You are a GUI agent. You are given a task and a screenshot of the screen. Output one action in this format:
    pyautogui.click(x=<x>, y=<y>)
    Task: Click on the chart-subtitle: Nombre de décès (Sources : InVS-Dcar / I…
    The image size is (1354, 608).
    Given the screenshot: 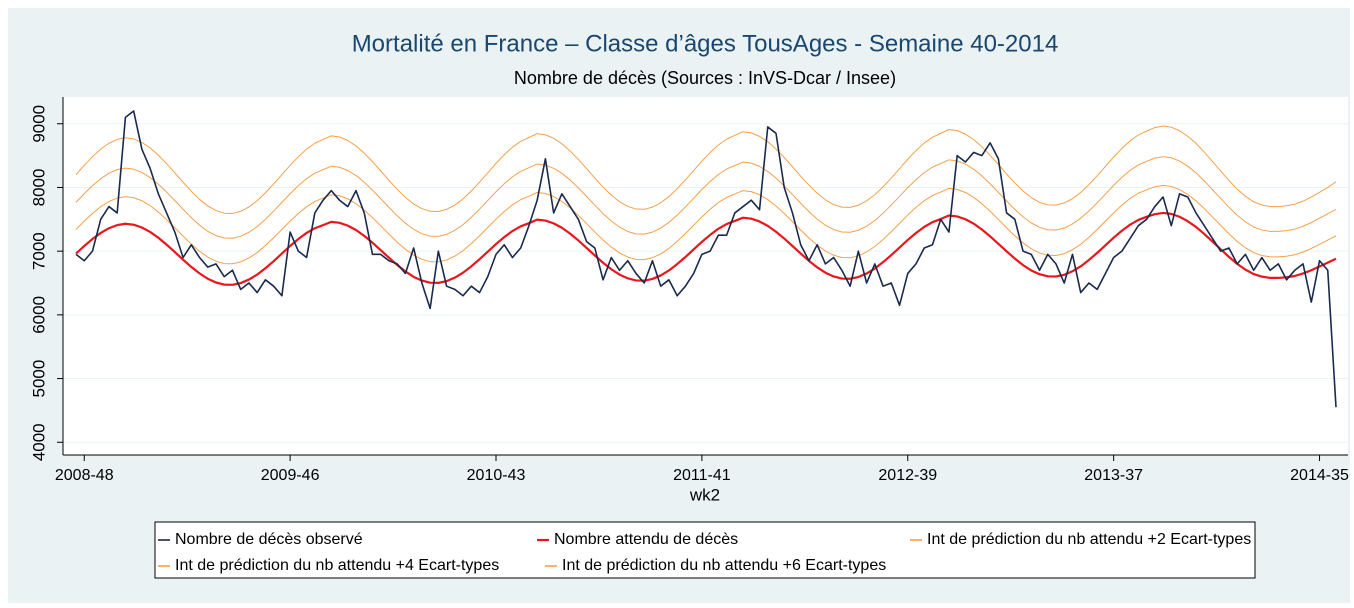 What is the action you would take?
    pyautogui.click(x=705, y=78)
    